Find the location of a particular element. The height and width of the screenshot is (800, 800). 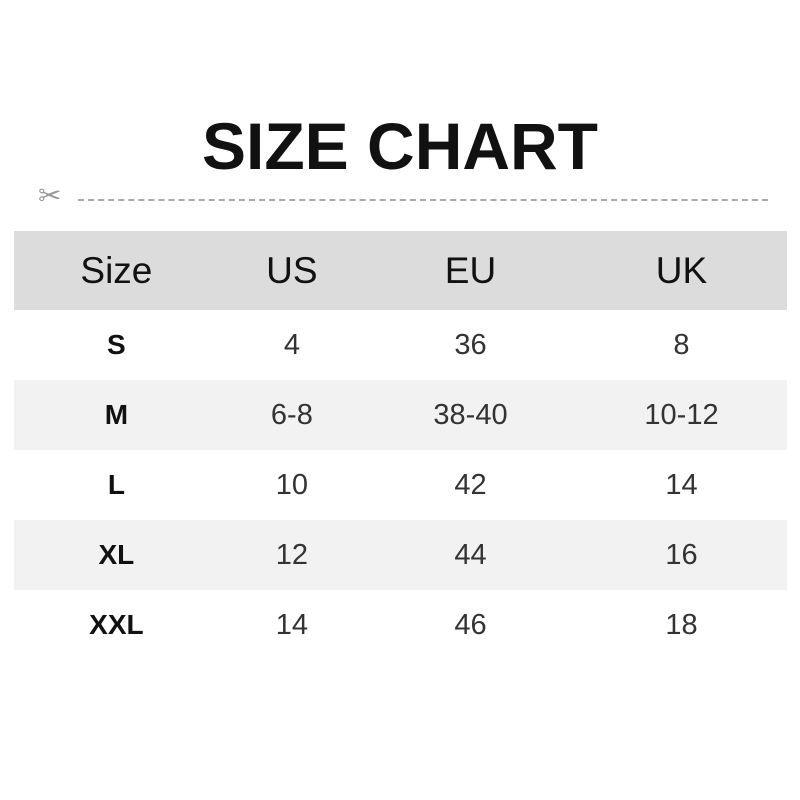

table-row: S 4 36 8 is located at coordinates (400, 345).